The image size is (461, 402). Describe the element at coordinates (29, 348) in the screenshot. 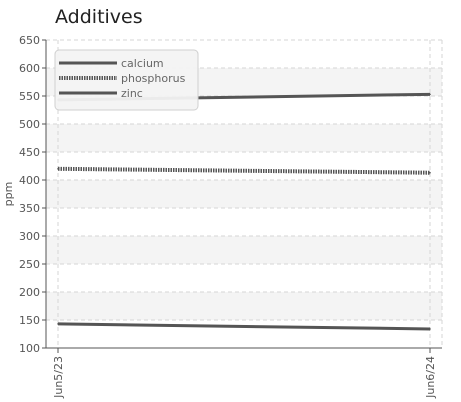

I see `y-tick-label: 100` at that location.